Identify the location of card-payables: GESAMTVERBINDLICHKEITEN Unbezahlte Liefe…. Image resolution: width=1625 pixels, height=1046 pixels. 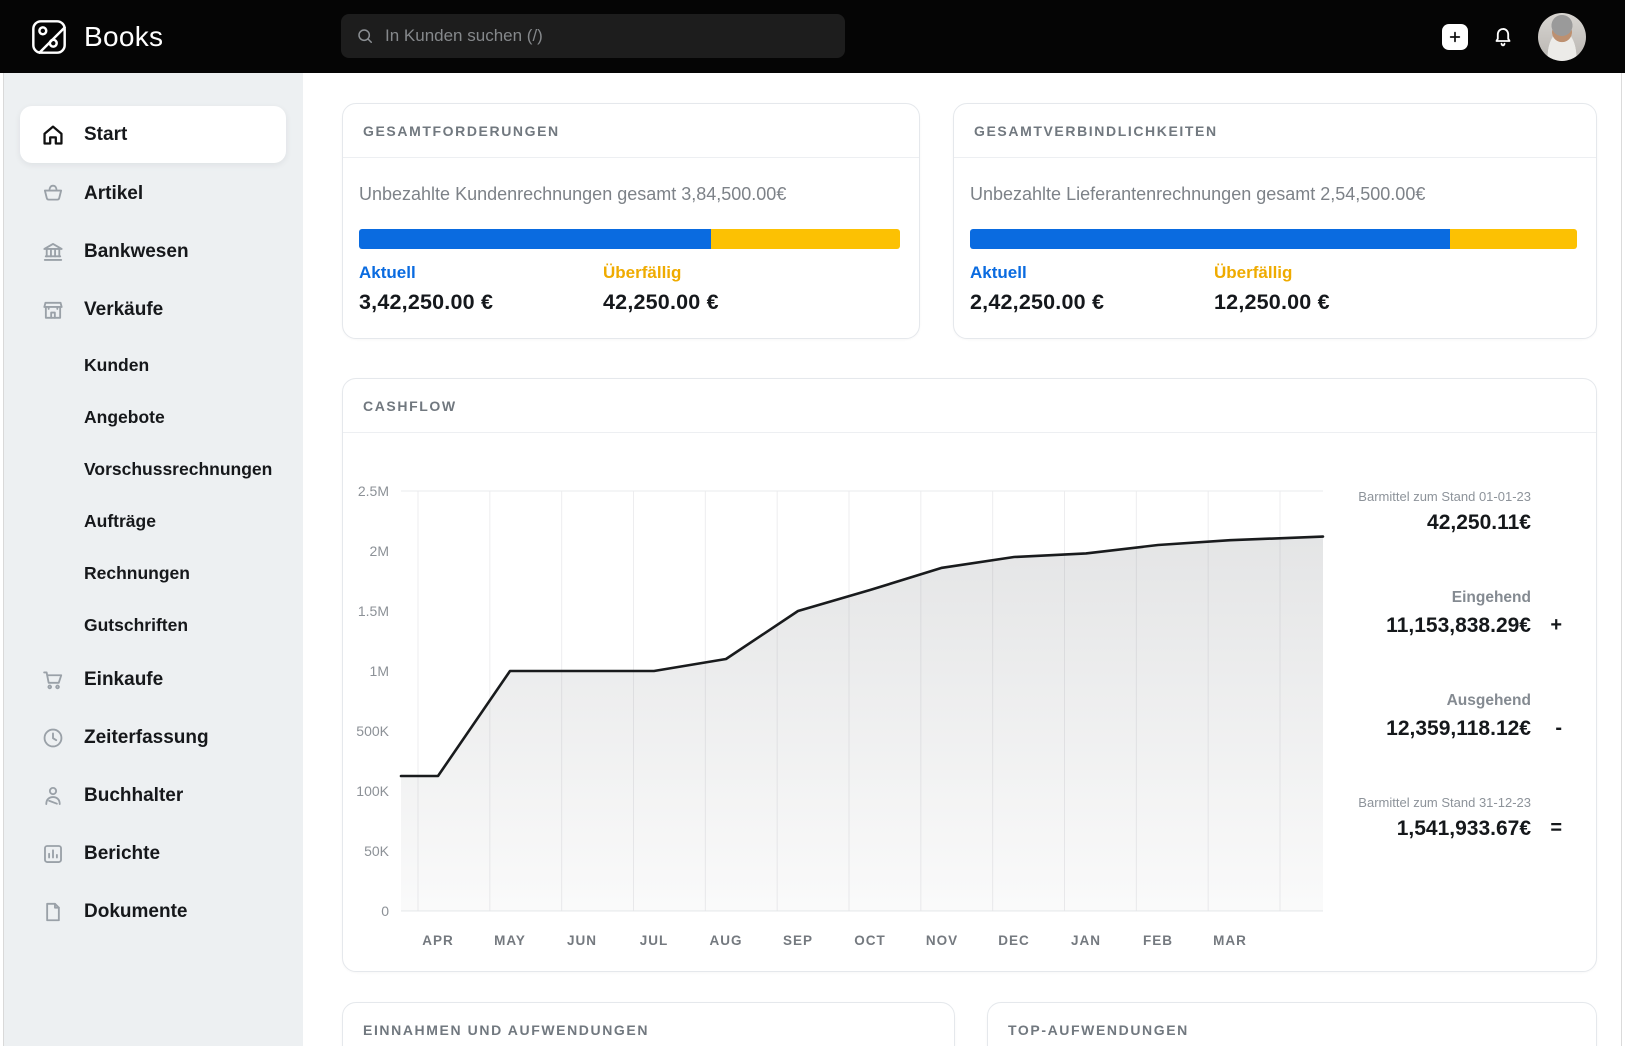
(1275, 221).